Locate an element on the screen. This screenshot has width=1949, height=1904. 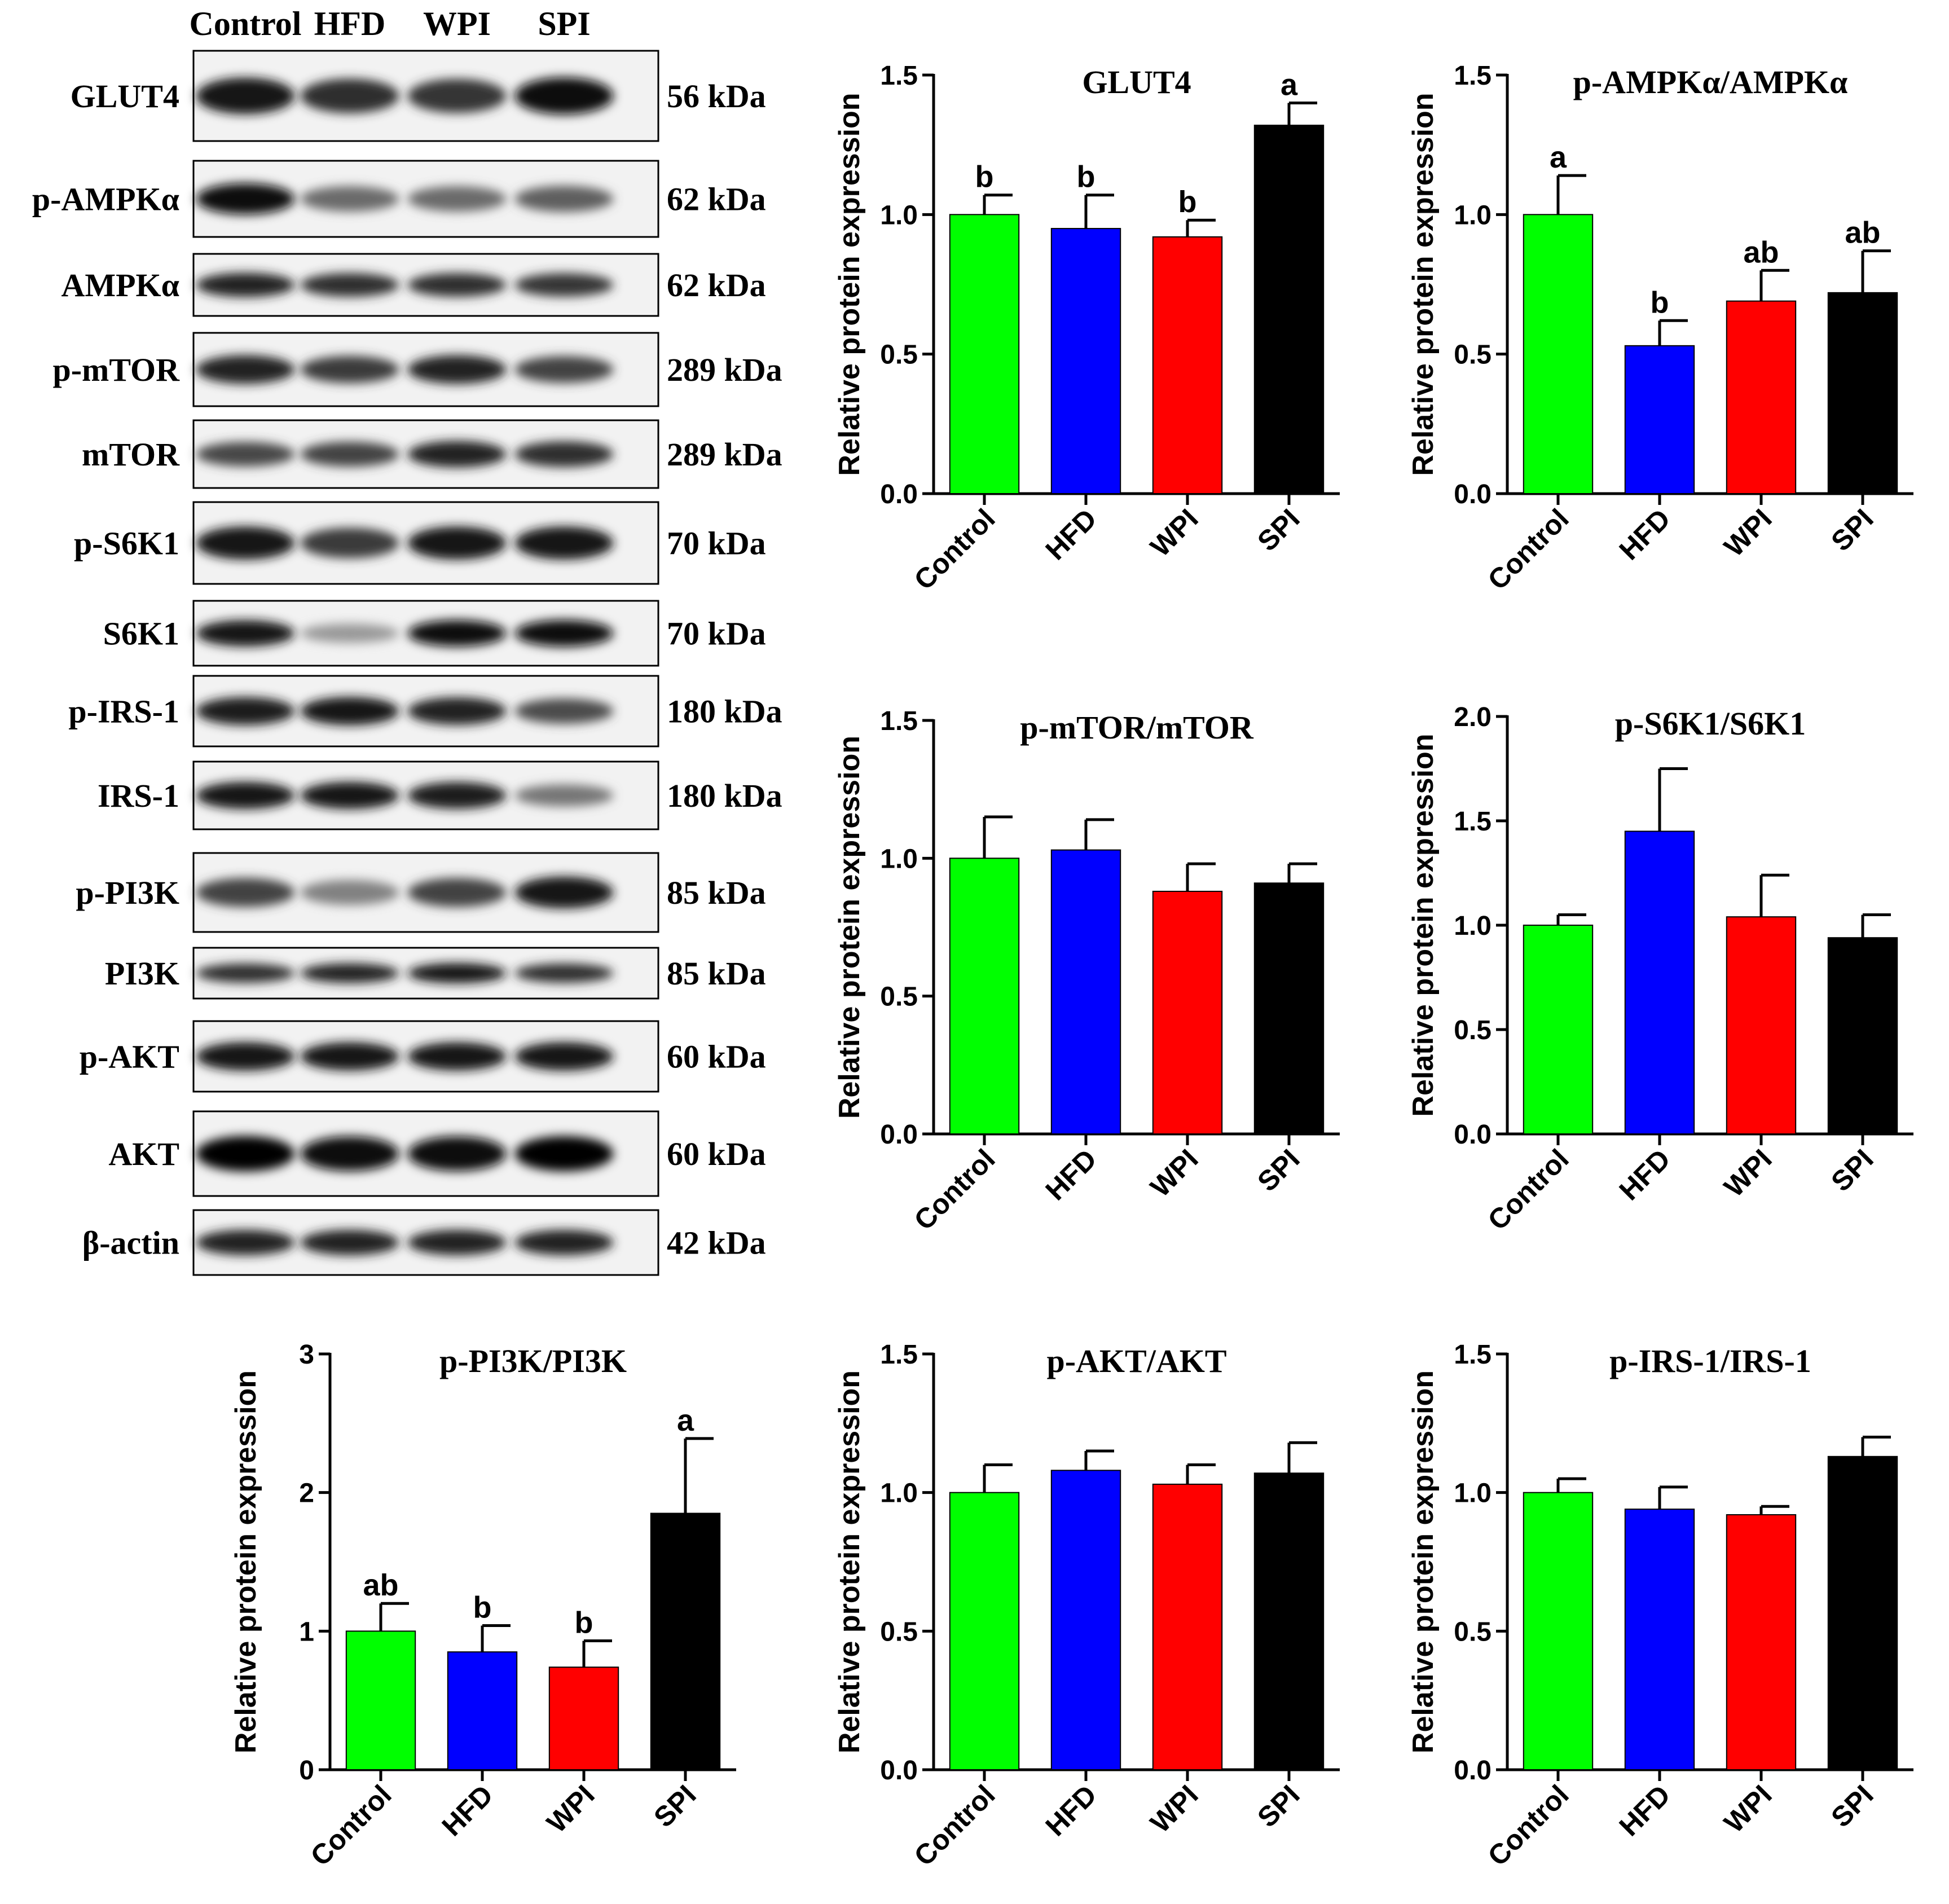
blot-row-ampk: AMPKα 62 kDa is located at coordinates (413, 285).